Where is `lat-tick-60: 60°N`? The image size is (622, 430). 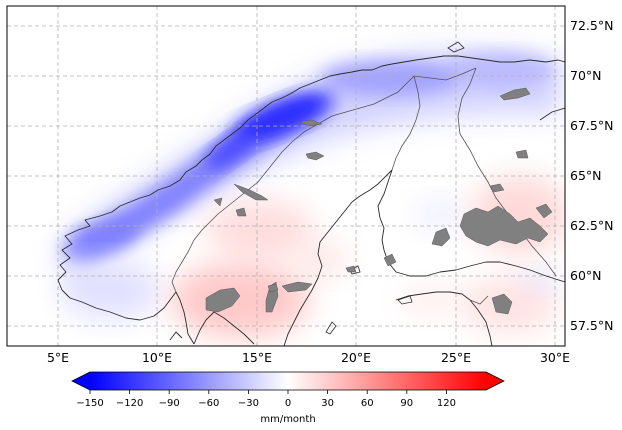 lat-tick-60: 60°N is located at coordinates (586, 275).